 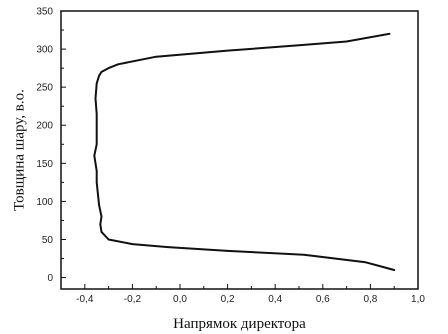 What do you see at coordinates (19, 150) in the screenshot?
I see `y-axis-title: Товщина шару, в.о.` at bounding box center [19, 150].